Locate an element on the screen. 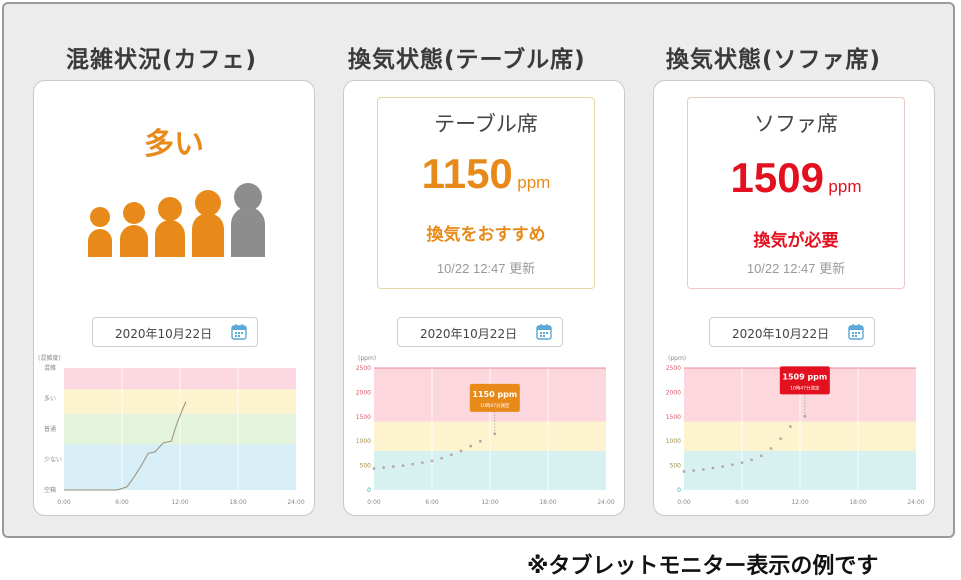  crowd-chart: (混雑度) 空箱 少ない 普通 多い 混雑 0:00 6:00 12:00 18:00 24:00 is located at coordinates (171, 430).